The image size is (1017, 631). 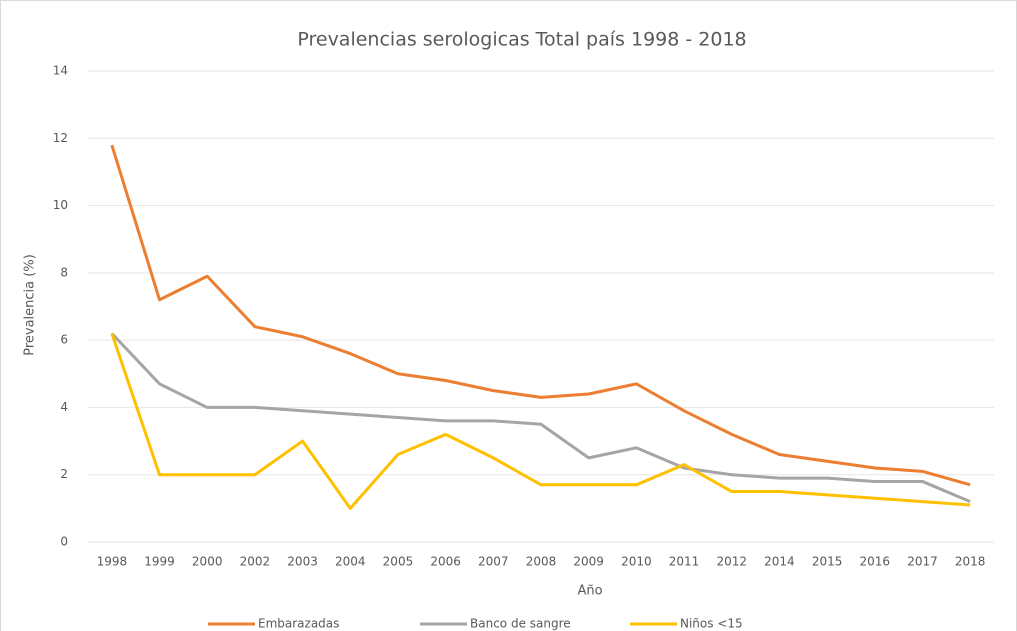 What do you see at coordinates (684, 562) in the screenshot?
I see `x-tick-label: 2011` at bounding box center [684, 562].